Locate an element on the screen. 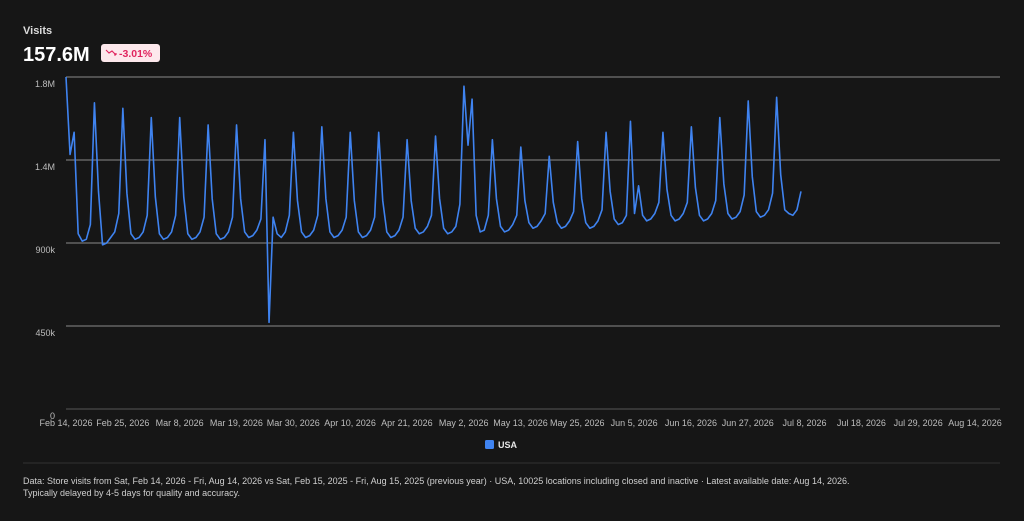 This screenshot has width=1024, height=521. metric-label: Visits is located at coordinates (37, 31).